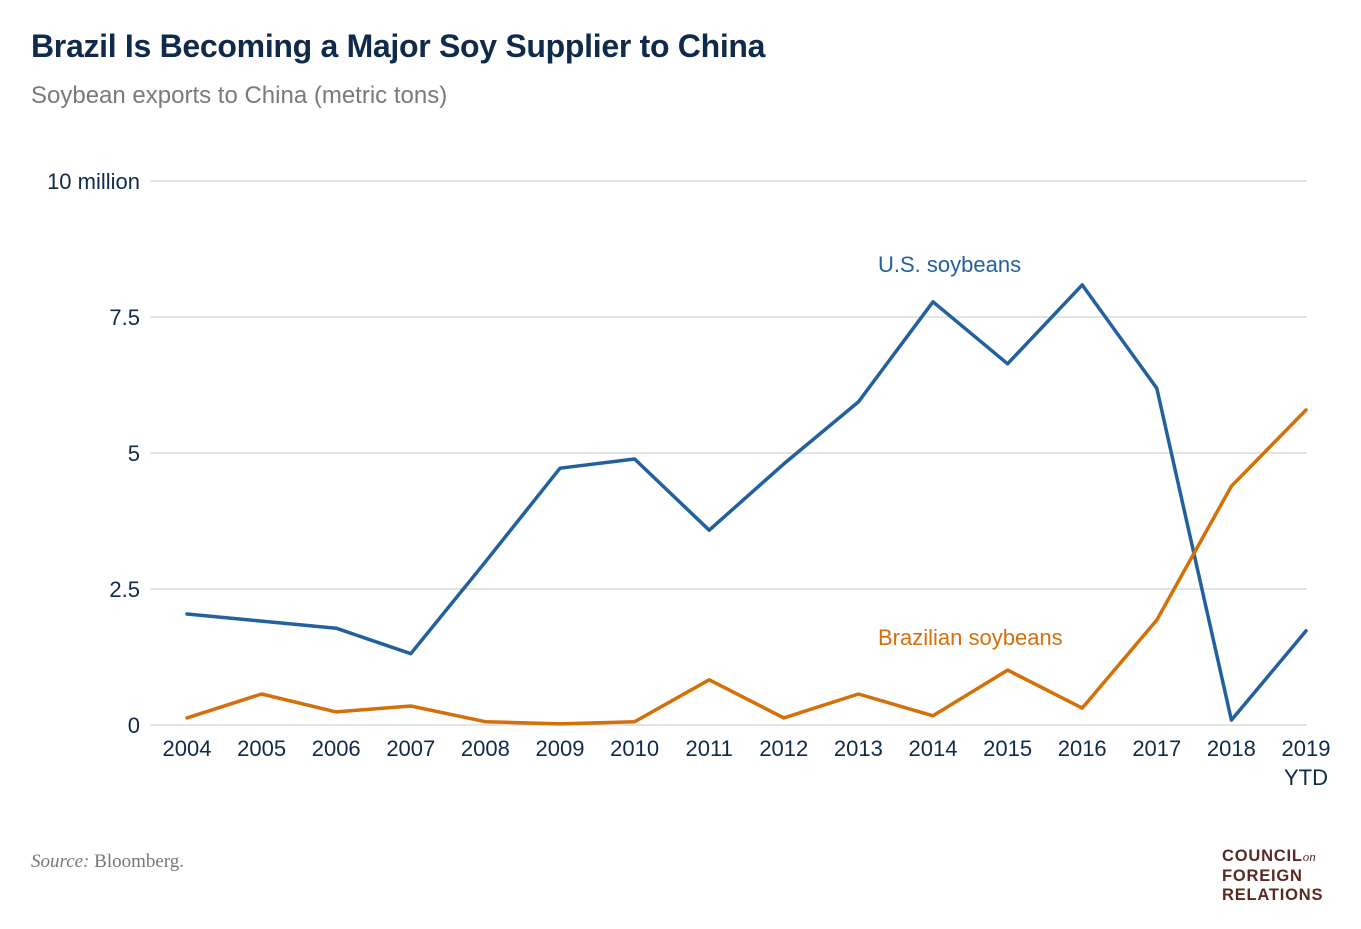  Describe the element at coordinates (187, 748) in the screenshot. I see `x-tick-label: 2004` at that location.